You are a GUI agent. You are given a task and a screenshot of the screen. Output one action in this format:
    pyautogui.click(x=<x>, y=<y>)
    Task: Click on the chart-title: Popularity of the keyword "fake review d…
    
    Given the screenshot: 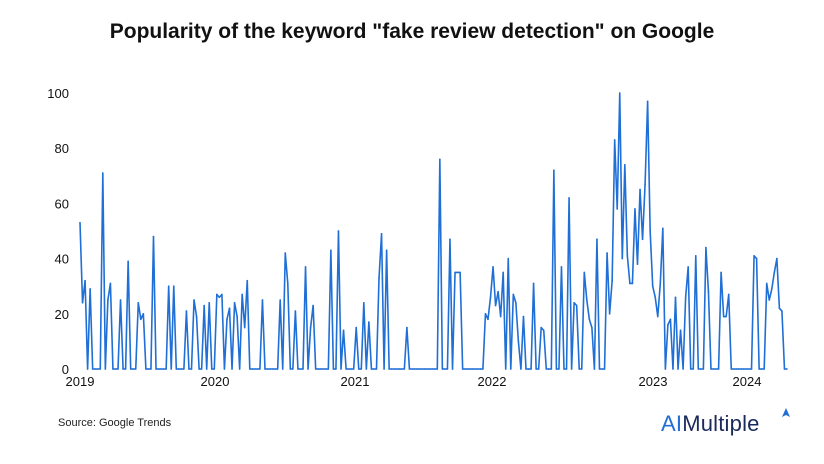 What is the action you would take?
    pyautogui.click(x=412, y=31)
    